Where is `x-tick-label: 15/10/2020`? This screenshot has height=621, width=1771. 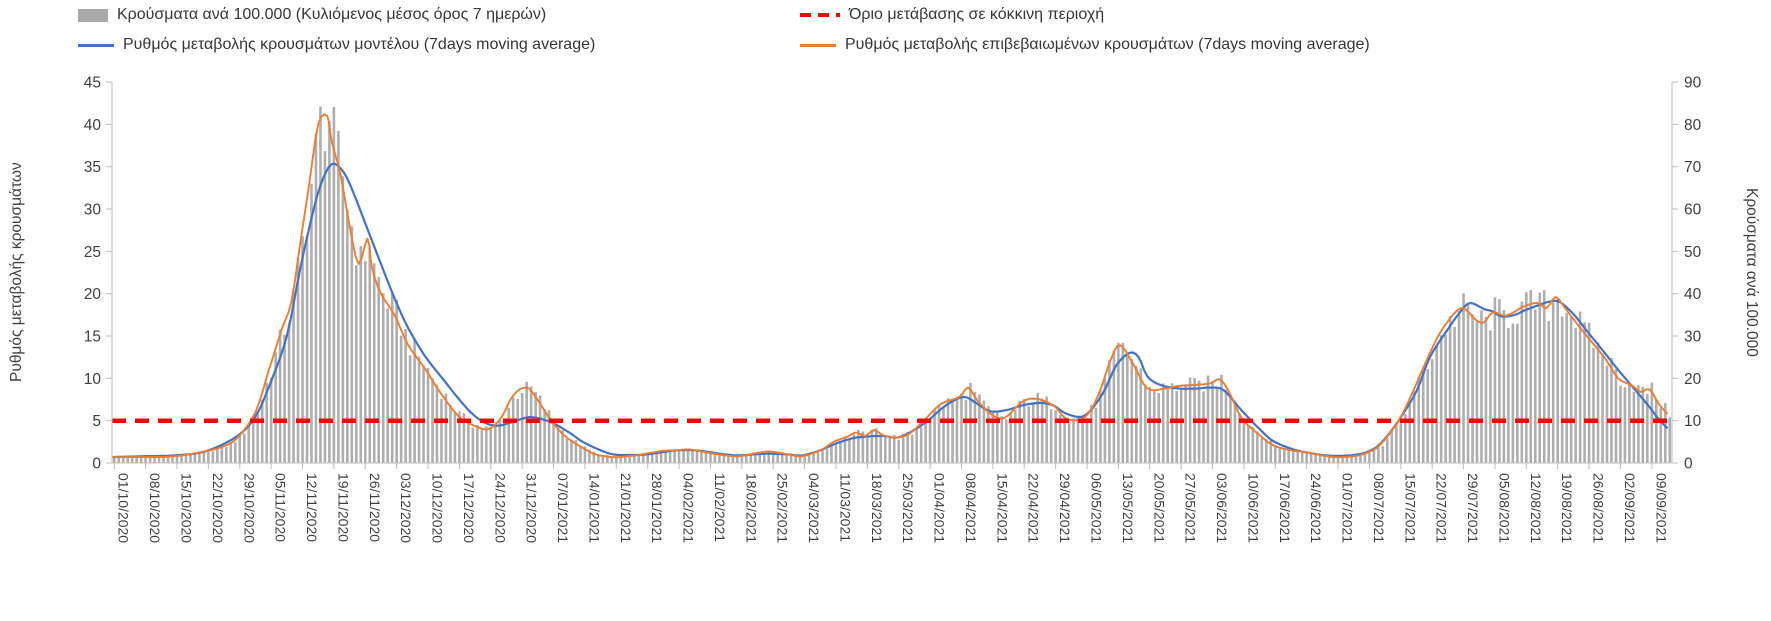 x-tick-label: 15/10/2020 is located at coordinates (187, 508).